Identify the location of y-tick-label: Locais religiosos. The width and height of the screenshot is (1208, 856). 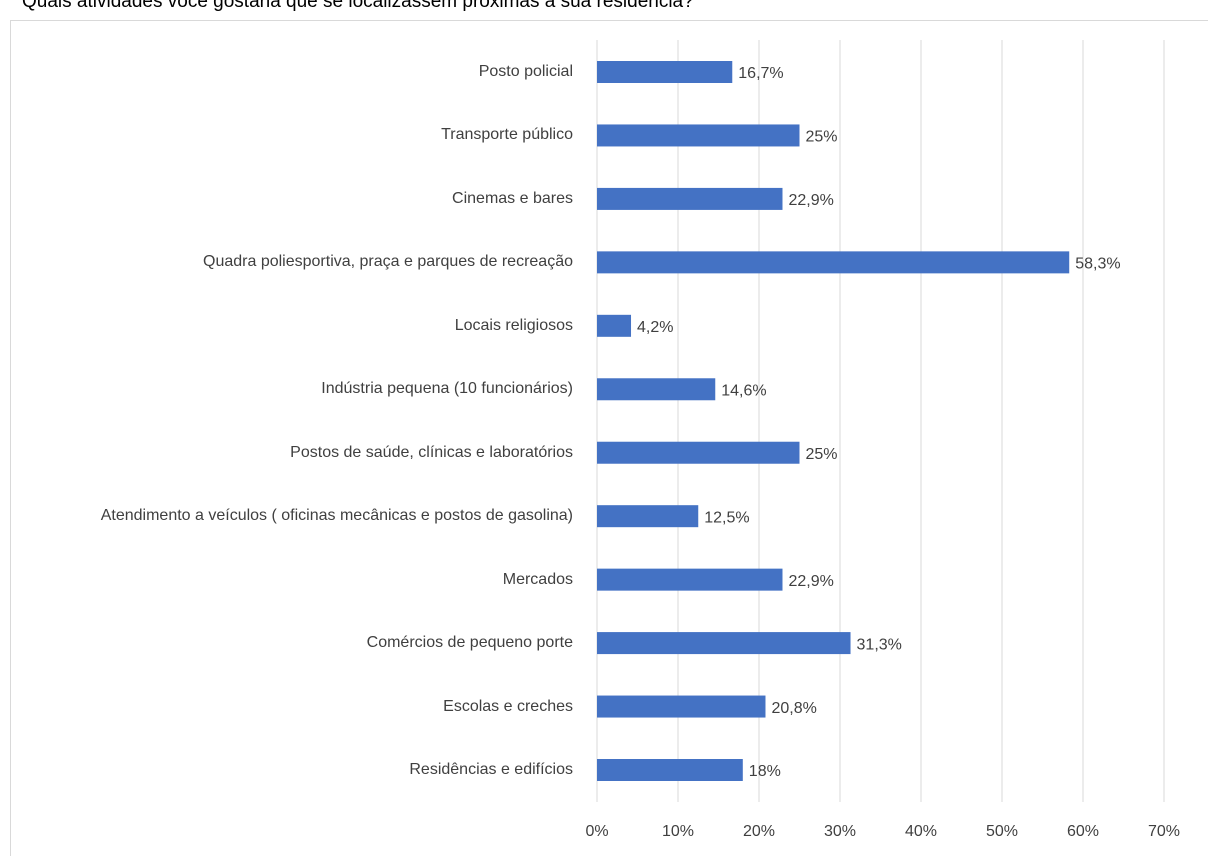
(513, 325).